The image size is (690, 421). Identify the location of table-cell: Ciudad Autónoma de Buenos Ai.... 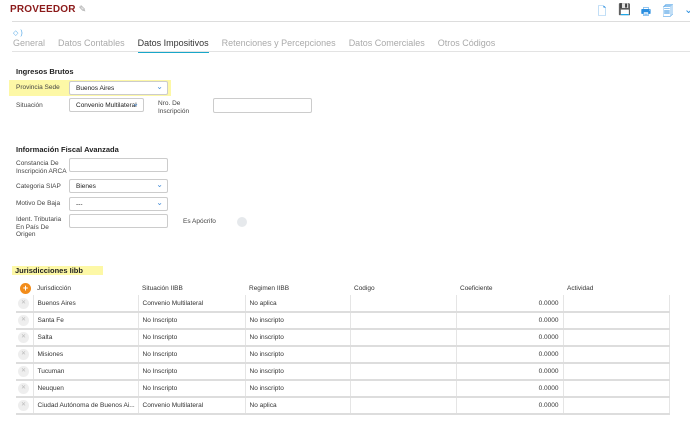
(86, 406).